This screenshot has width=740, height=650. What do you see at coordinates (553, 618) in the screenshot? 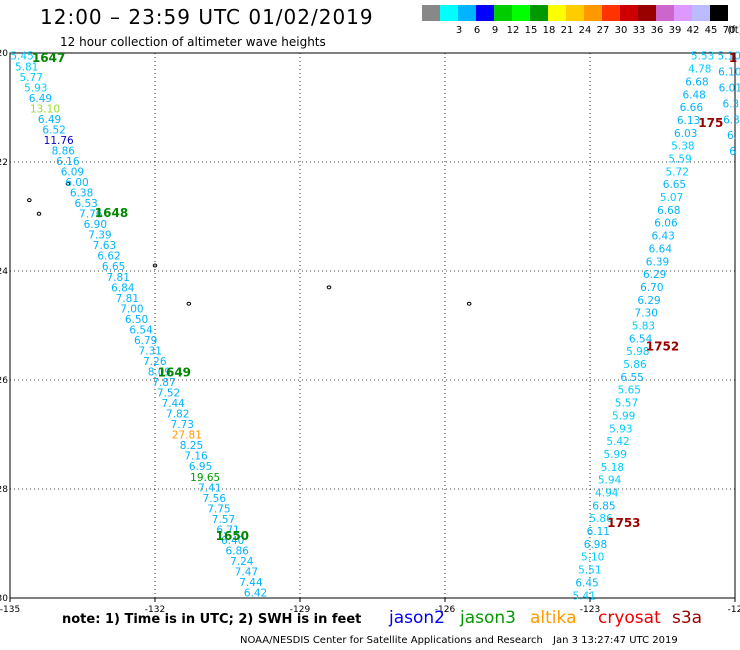
I see `legend-altika: altika` at bounding box center [553, 618].